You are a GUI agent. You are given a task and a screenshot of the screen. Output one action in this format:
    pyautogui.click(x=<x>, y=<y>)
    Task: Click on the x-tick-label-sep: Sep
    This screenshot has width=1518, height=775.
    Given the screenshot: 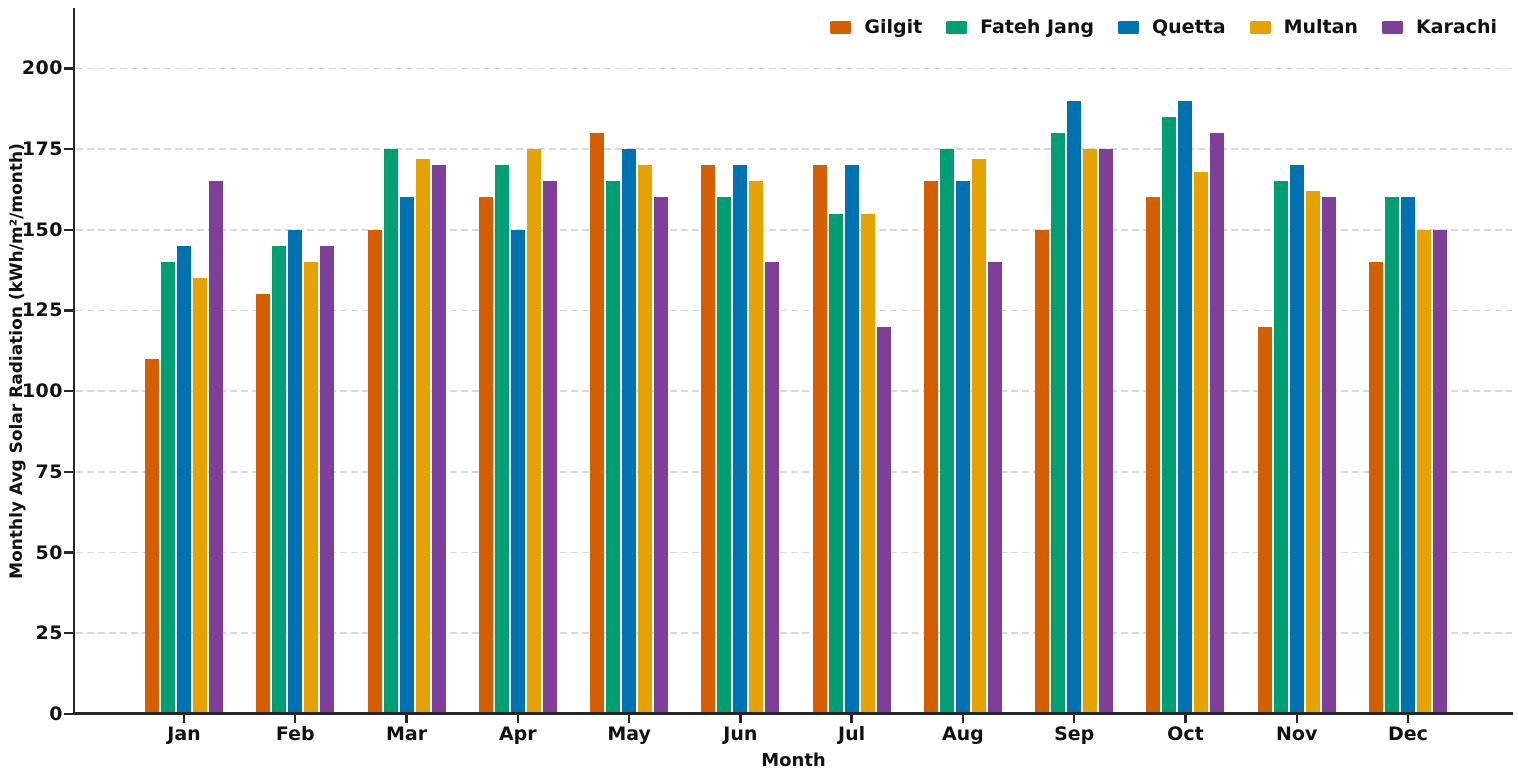 What is the action you would take?
    pyautogui.click(x=1074, y=734)
    